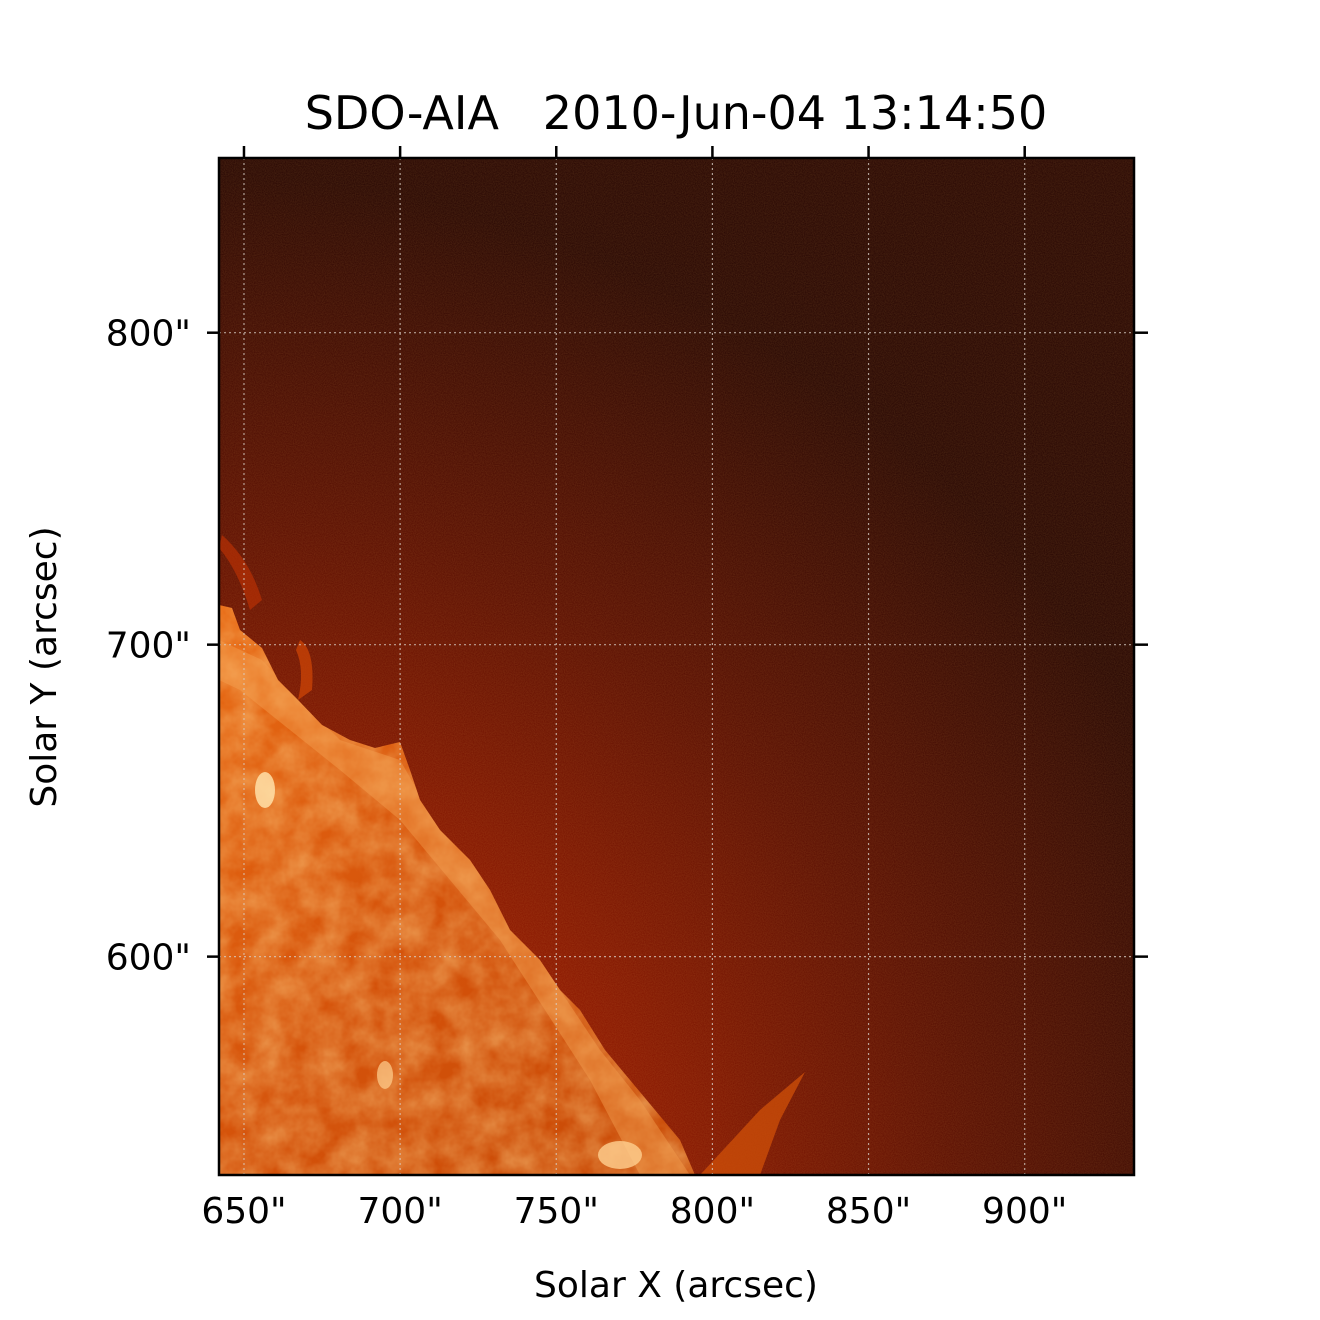 This screenshot has height=1320, width=1320. I want to click on y-tick-label: 600", so click(148, 958).